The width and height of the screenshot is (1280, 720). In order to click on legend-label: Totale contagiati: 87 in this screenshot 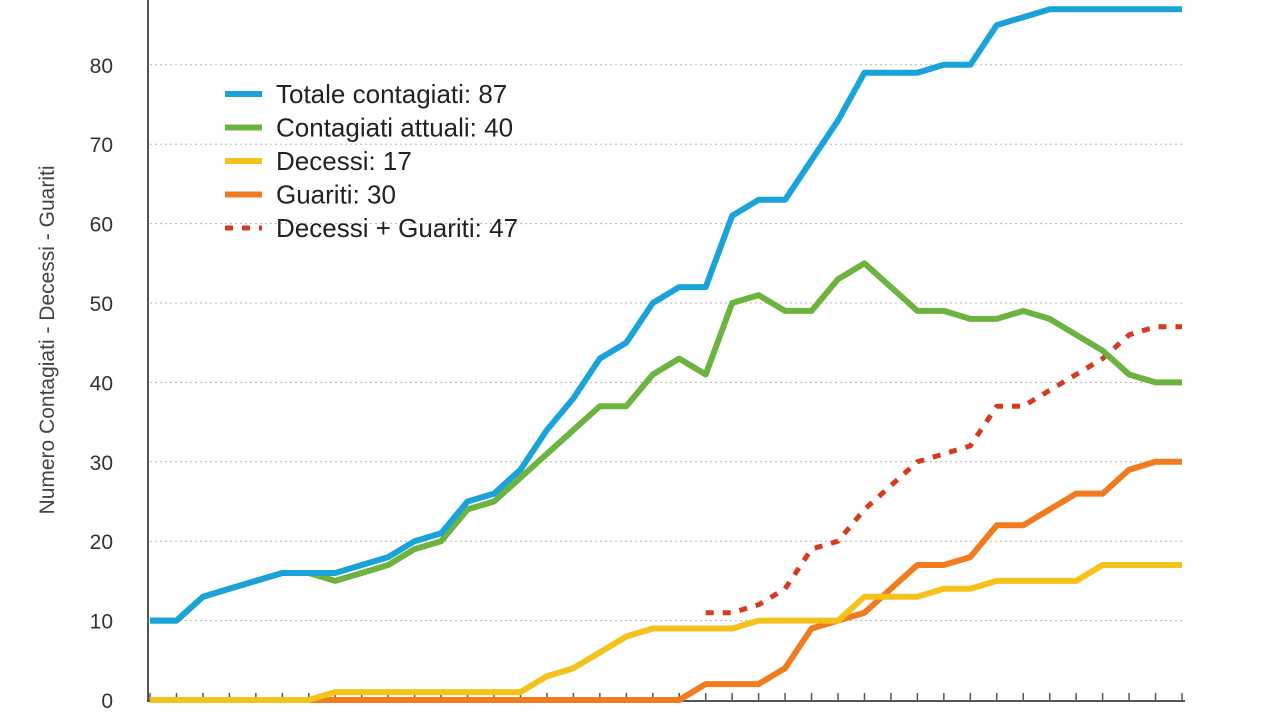, I will do `click(391, 94)`.